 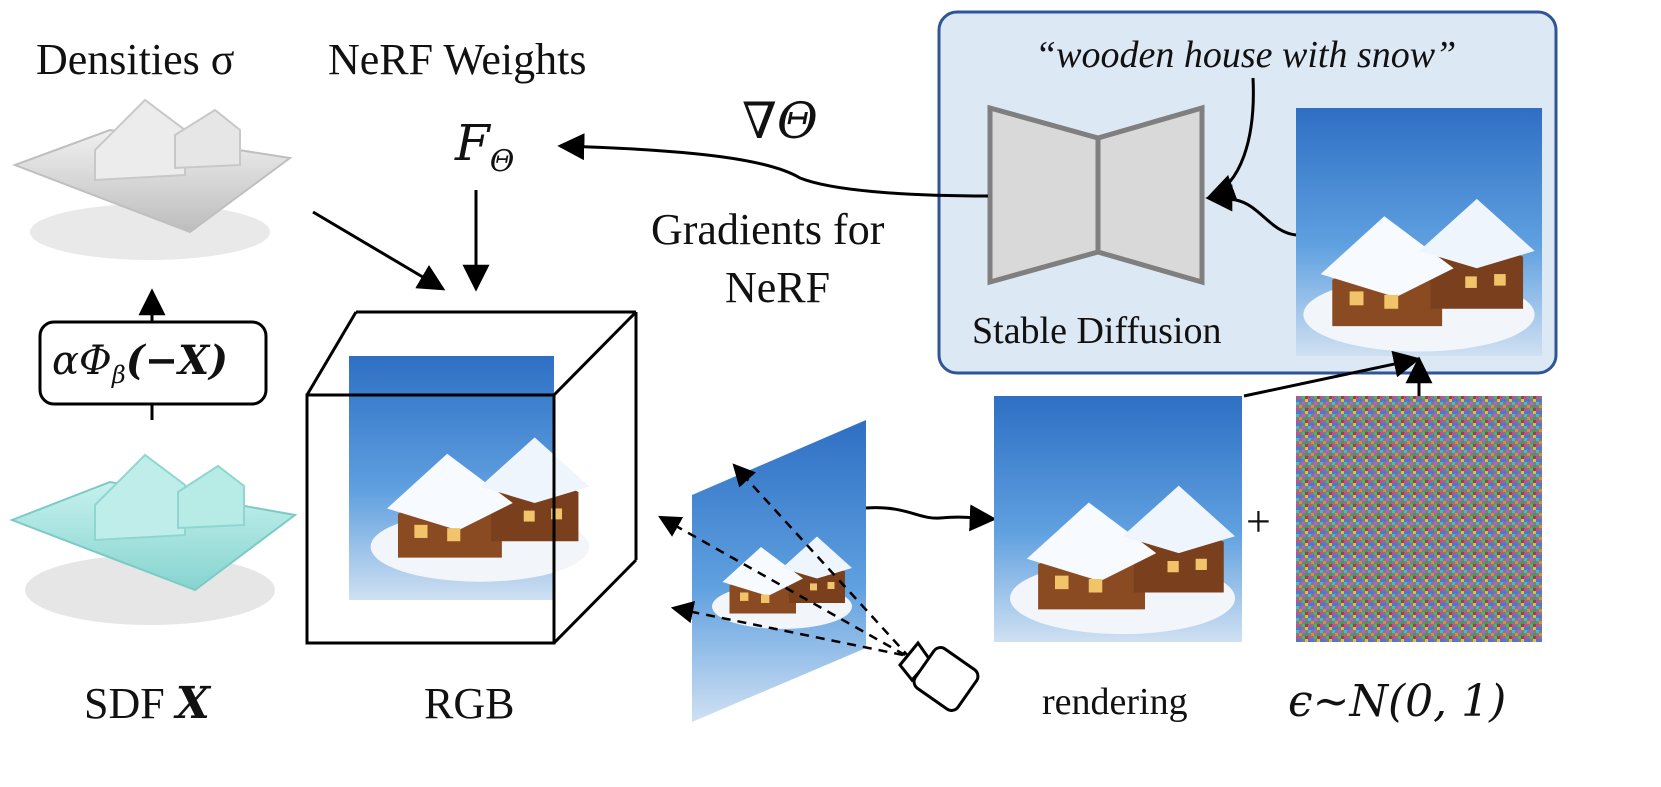 I want to click on rendering-image, so click(x=1118, y=519).